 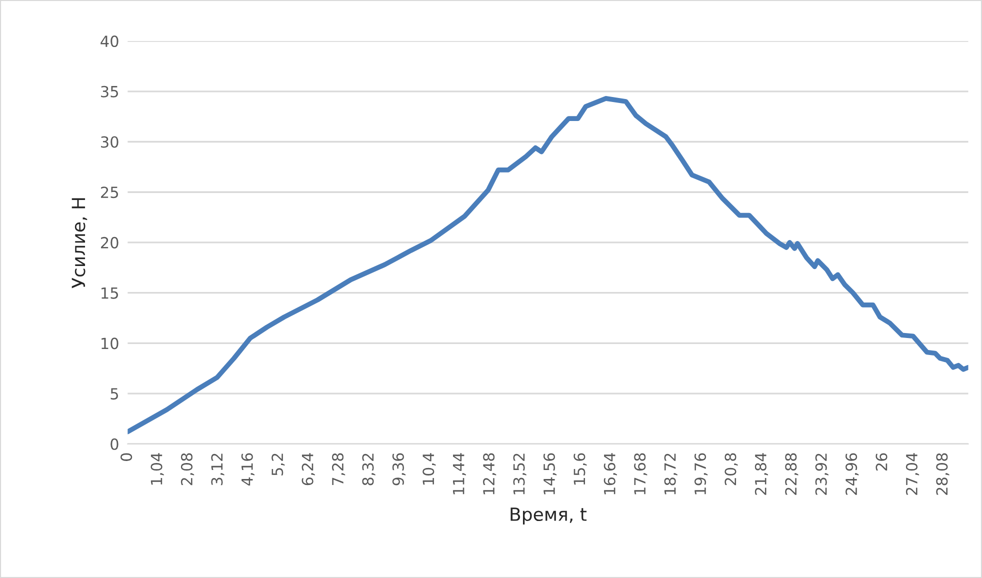 What do you see at coordinates (339, 469) in the screenshot?
I see `x-tick-label: 7,28` at bounding box center [339, 469].